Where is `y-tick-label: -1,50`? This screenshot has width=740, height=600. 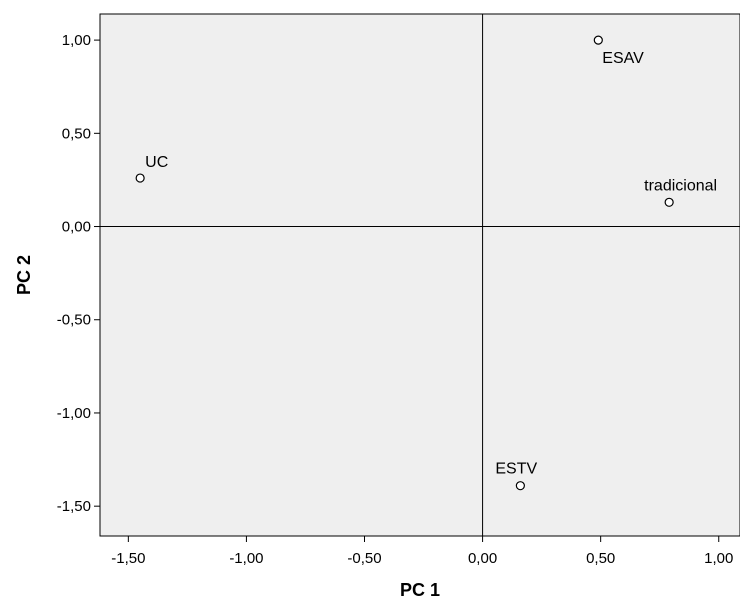
y-tick-label: -1,50 is located at coordinates (74, 506).